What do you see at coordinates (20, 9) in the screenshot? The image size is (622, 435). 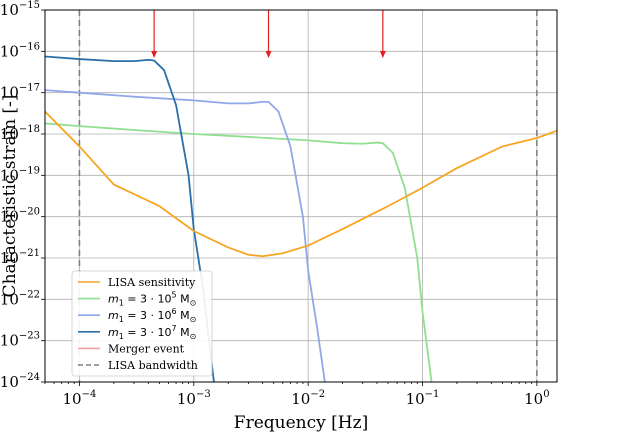 I see `y-tick-label: 10−15` at bounding box center [20, 9].